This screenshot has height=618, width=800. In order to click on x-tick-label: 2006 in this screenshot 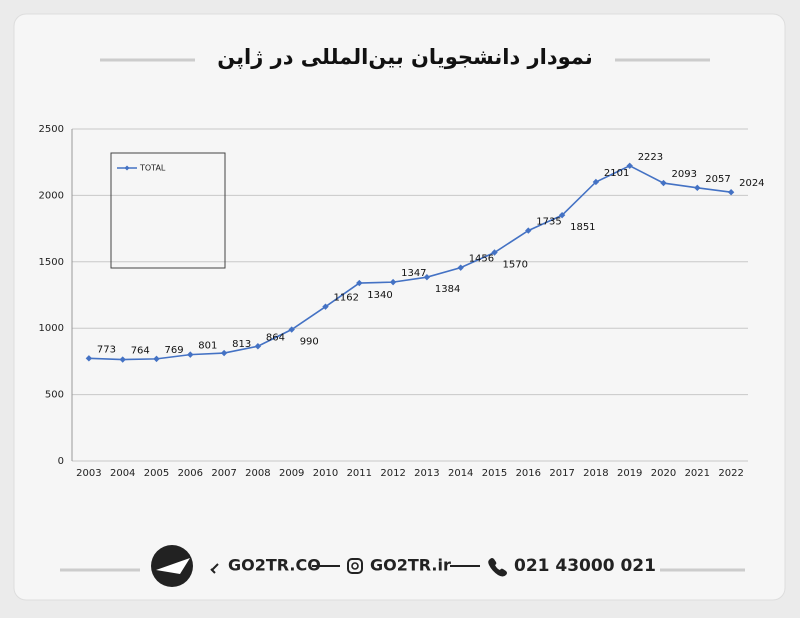, I will do `click(190, 473)`.